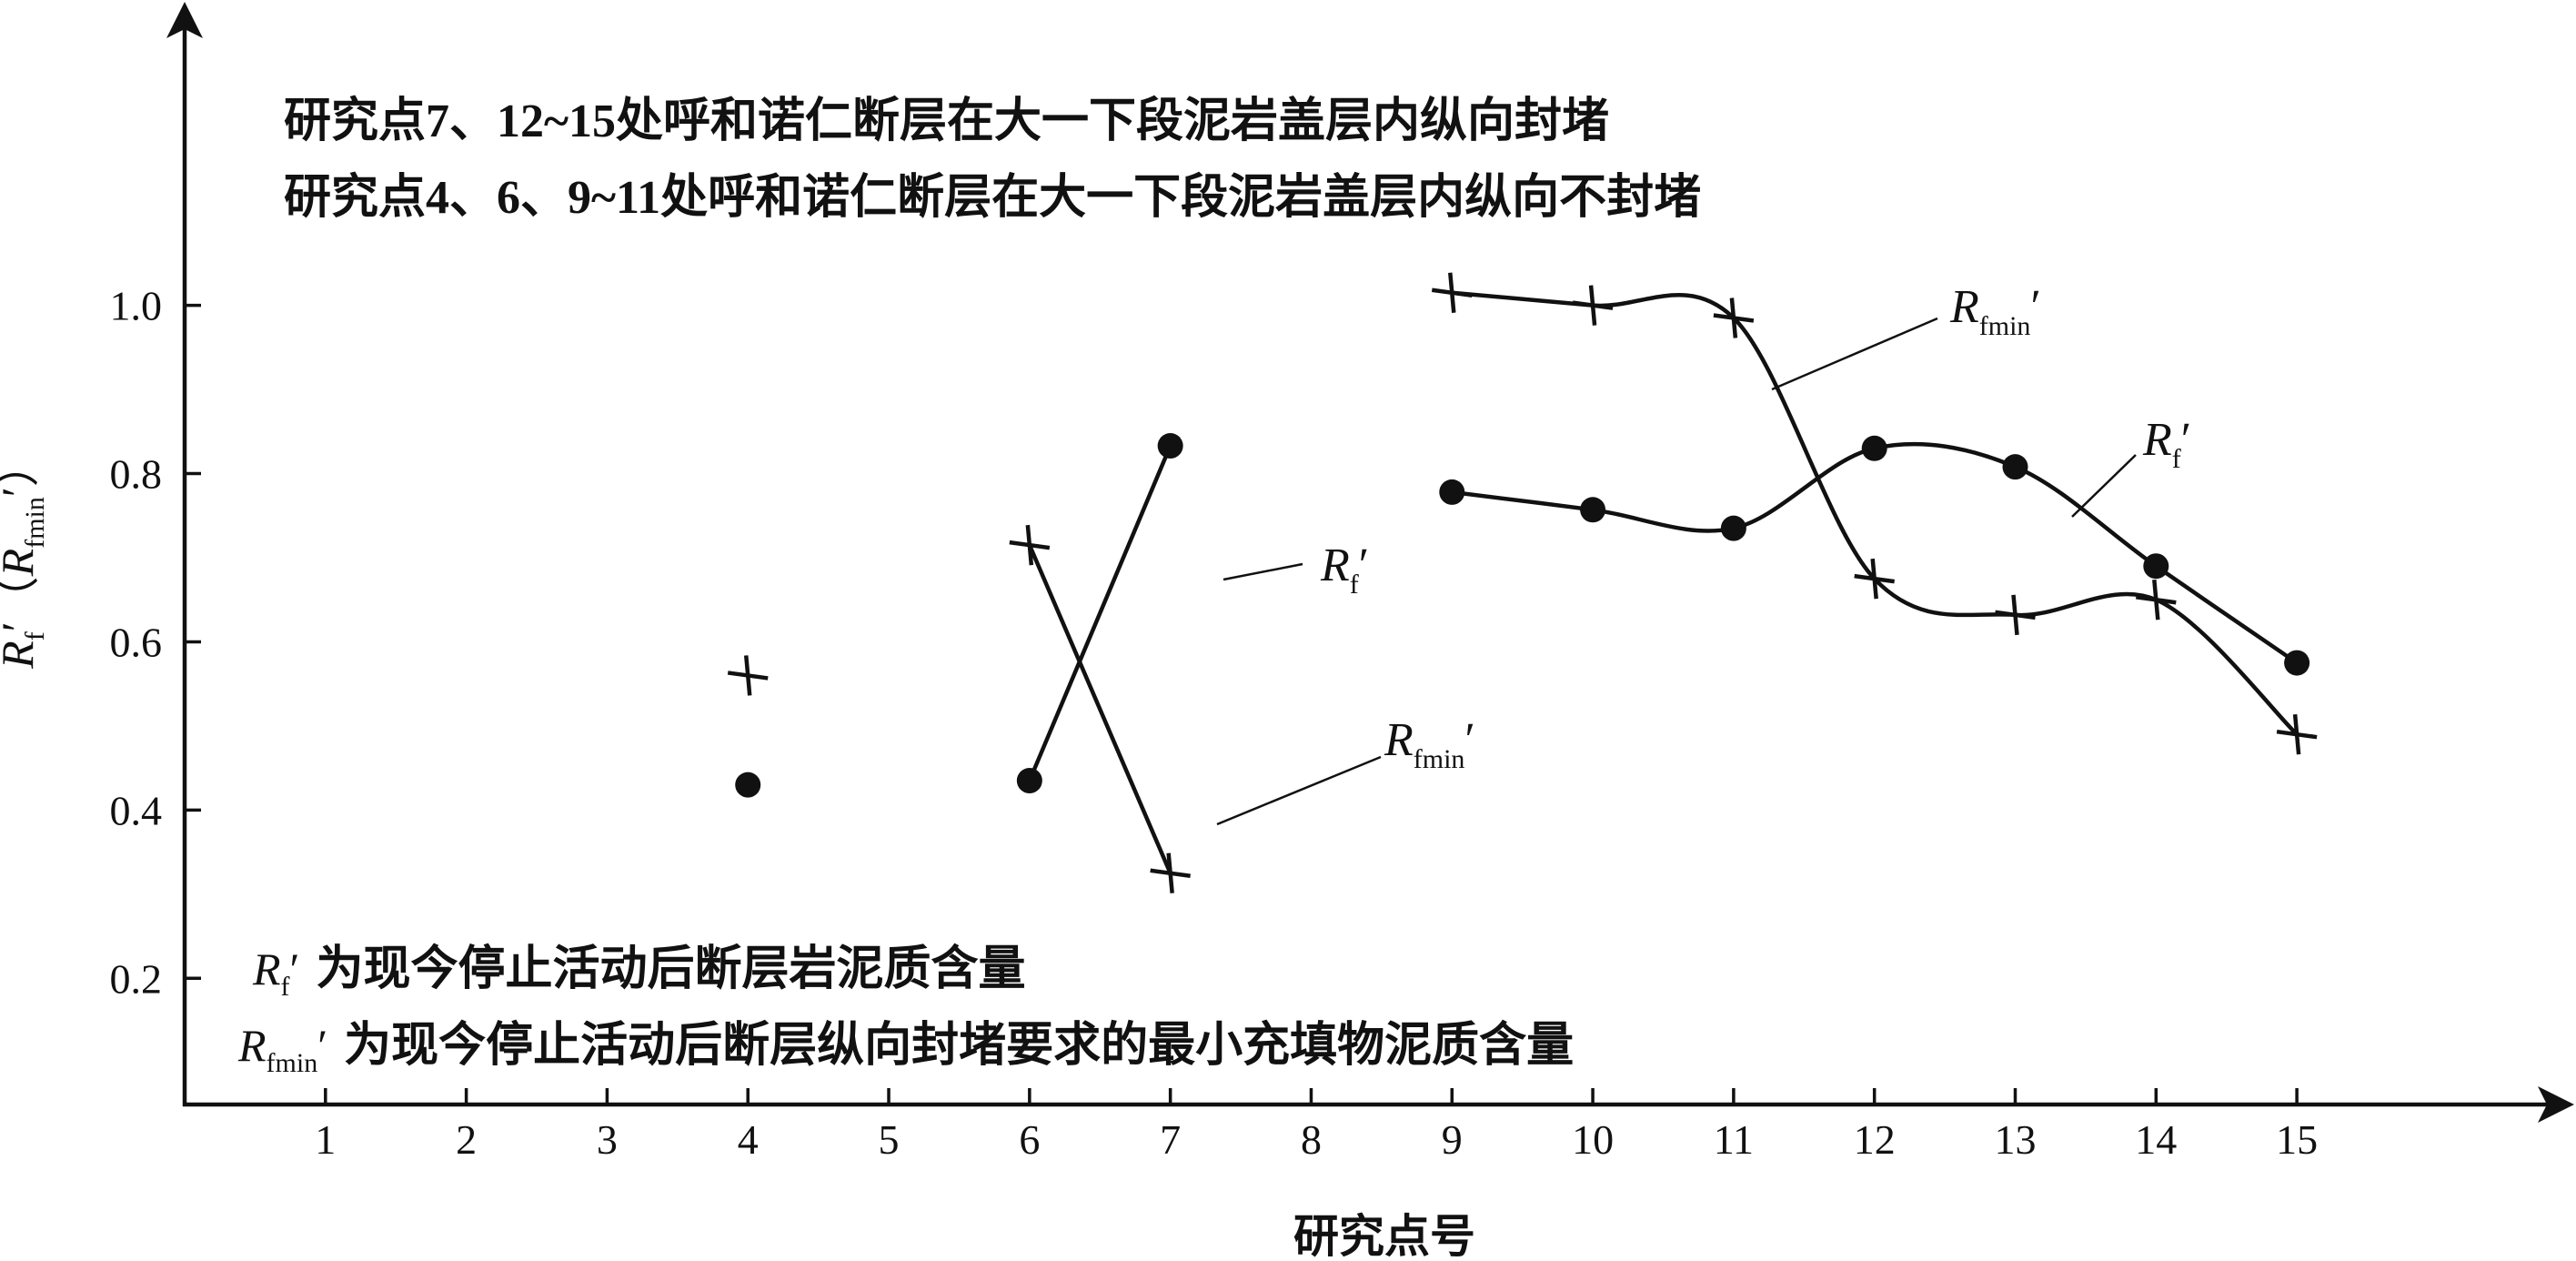  I want to click on point-rfmin-x9, so click(1452, 293).